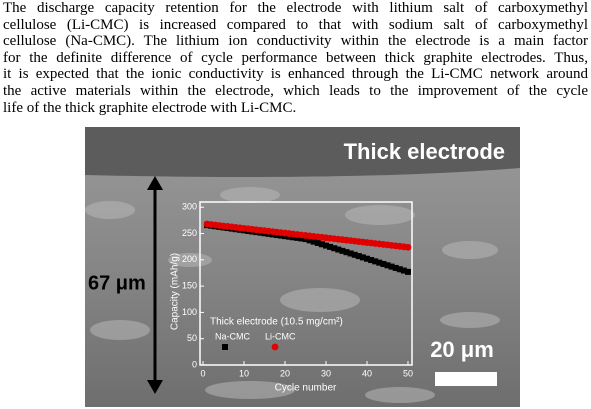 The height and width of the screenshot is (409, 591). I want to click on y-tick-label: 250, so click(189, 233).